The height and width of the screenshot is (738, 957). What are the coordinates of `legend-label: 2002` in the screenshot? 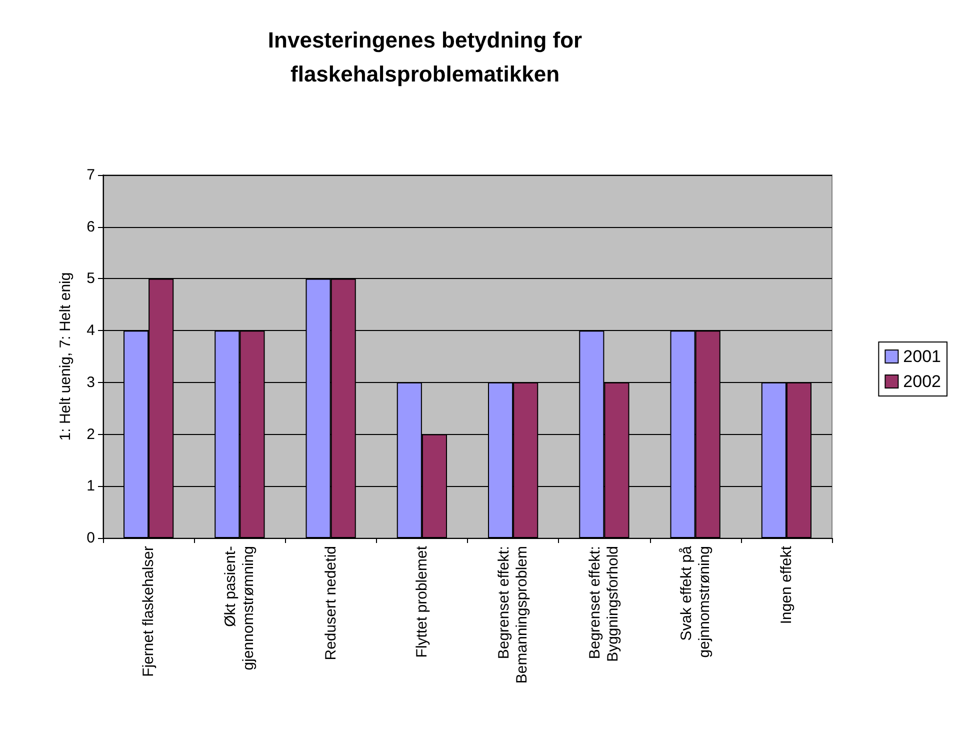 It's located at (922, 381).